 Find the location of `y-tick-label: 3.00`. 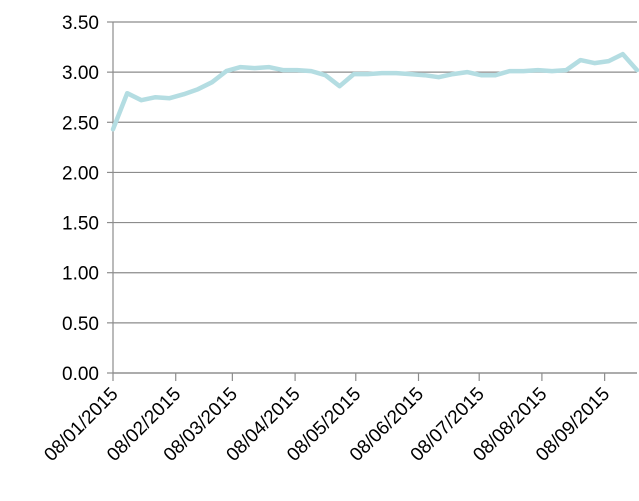

y-tick-label: 3.00 is located at coordinates (80, 73).